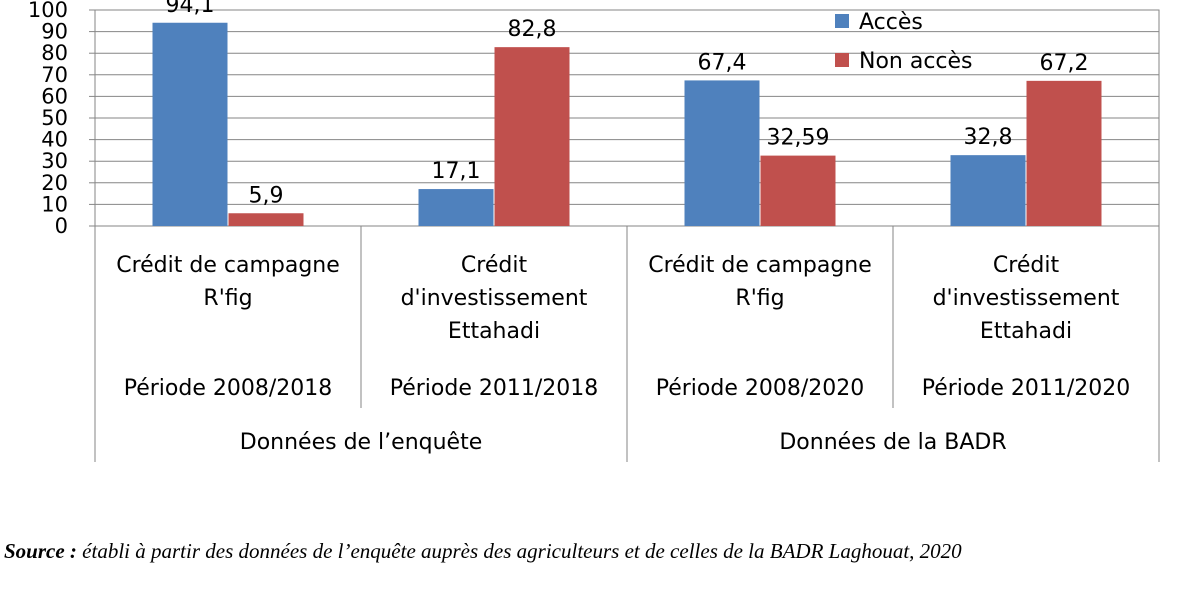 The image size is (1200, 596). What do you see at coordinates (48, 11) in the screenshot?
I see `y-tick-label: 100` at bounding box center [48, 11].